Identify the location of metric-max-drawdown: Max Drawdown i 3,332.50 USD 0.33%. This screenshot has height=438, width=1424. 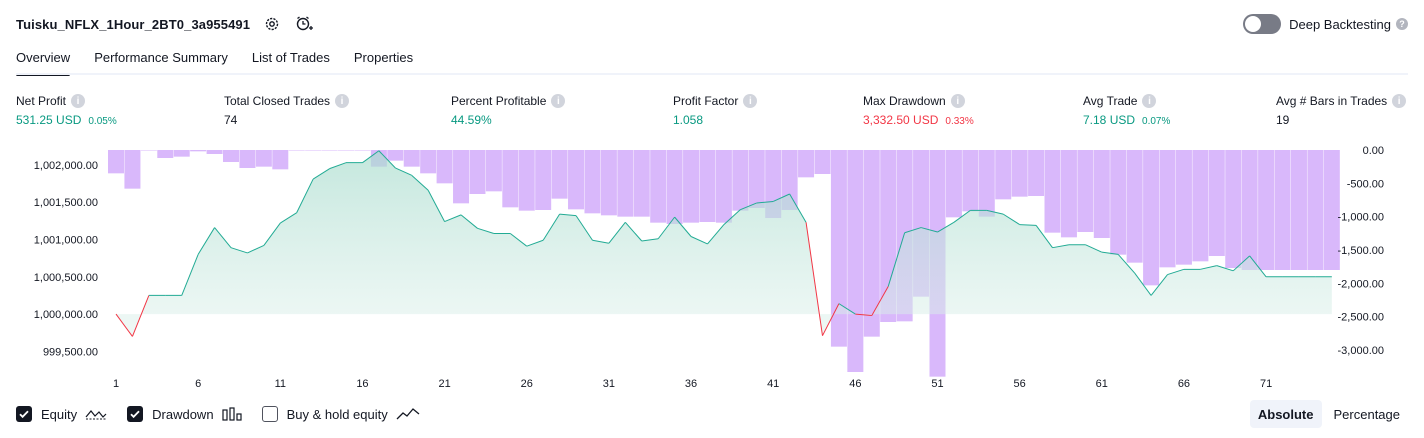
(918, 110).